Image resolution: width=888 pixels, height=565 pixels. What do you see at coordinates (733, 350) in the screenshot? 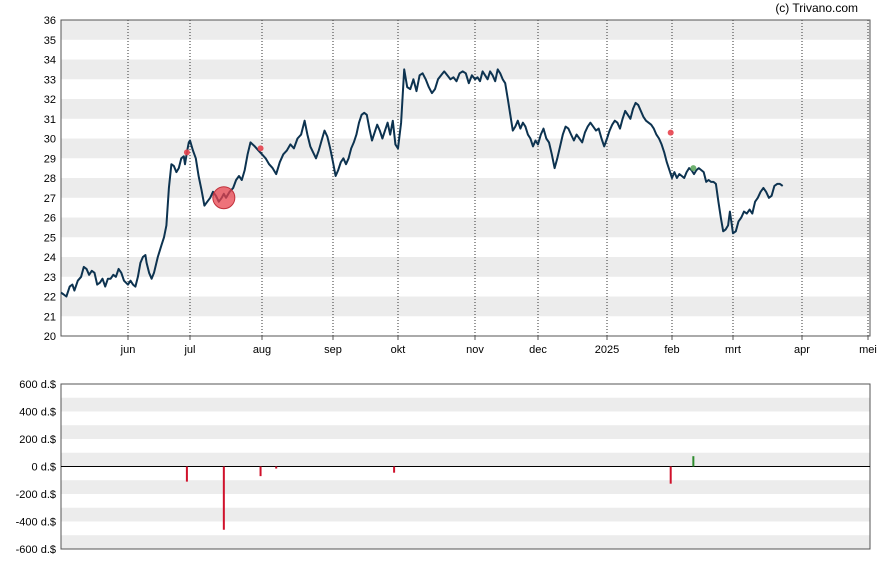
I see `x-tick-label: mrt` at bounding box center [733, 350].